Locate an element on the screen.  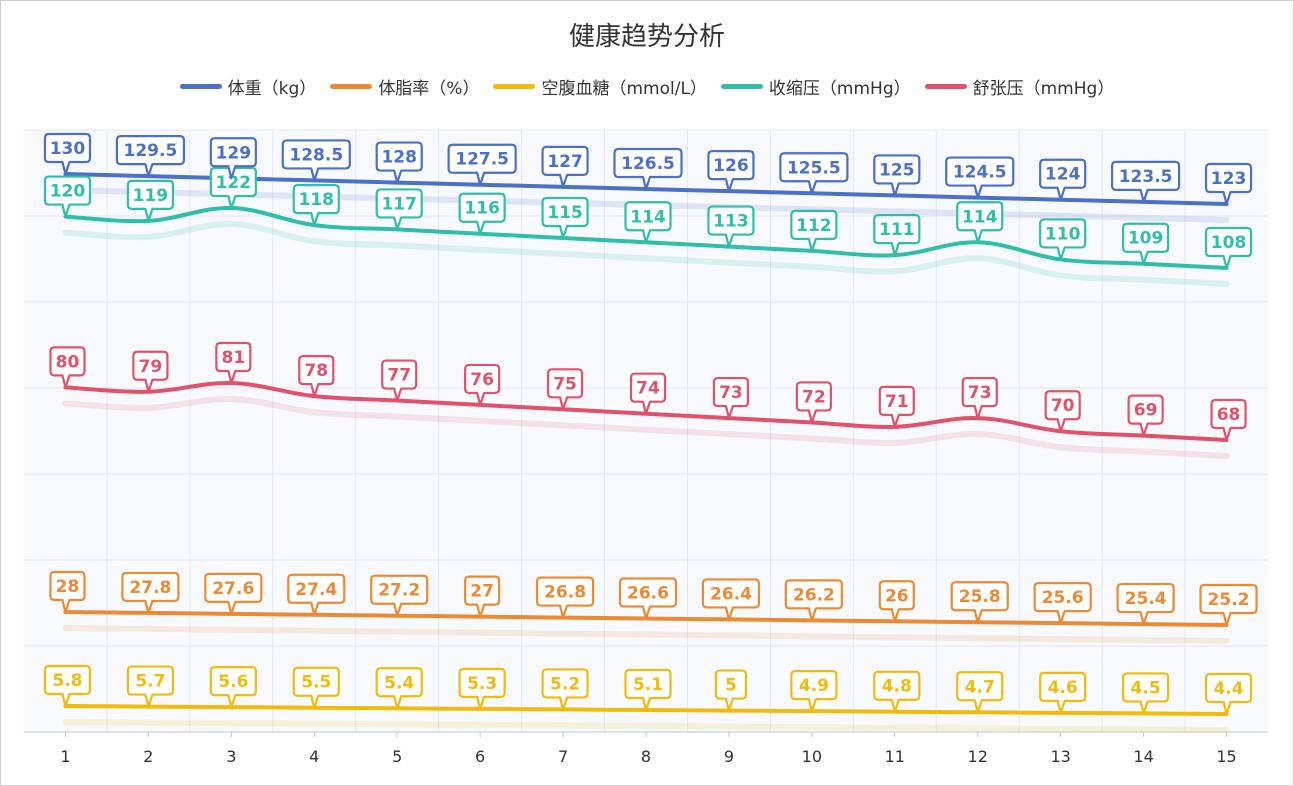
data-label: 5.1 is located at coordinates (648, 690).